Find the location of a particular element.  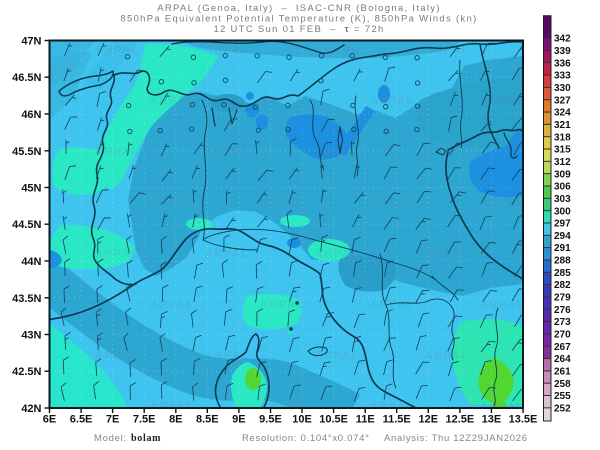

svg-text: 47N is located at coordinates (31, 42).